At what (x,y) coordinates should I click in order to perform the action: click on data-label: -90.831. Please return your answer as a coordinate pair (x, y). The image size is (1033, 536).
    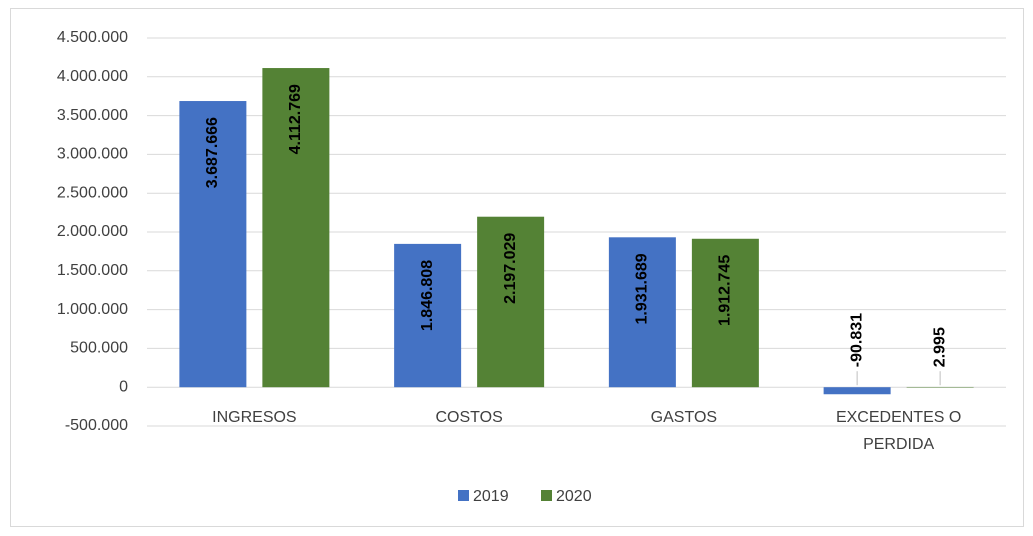
    Looking at the image, I should click on (856, 340).